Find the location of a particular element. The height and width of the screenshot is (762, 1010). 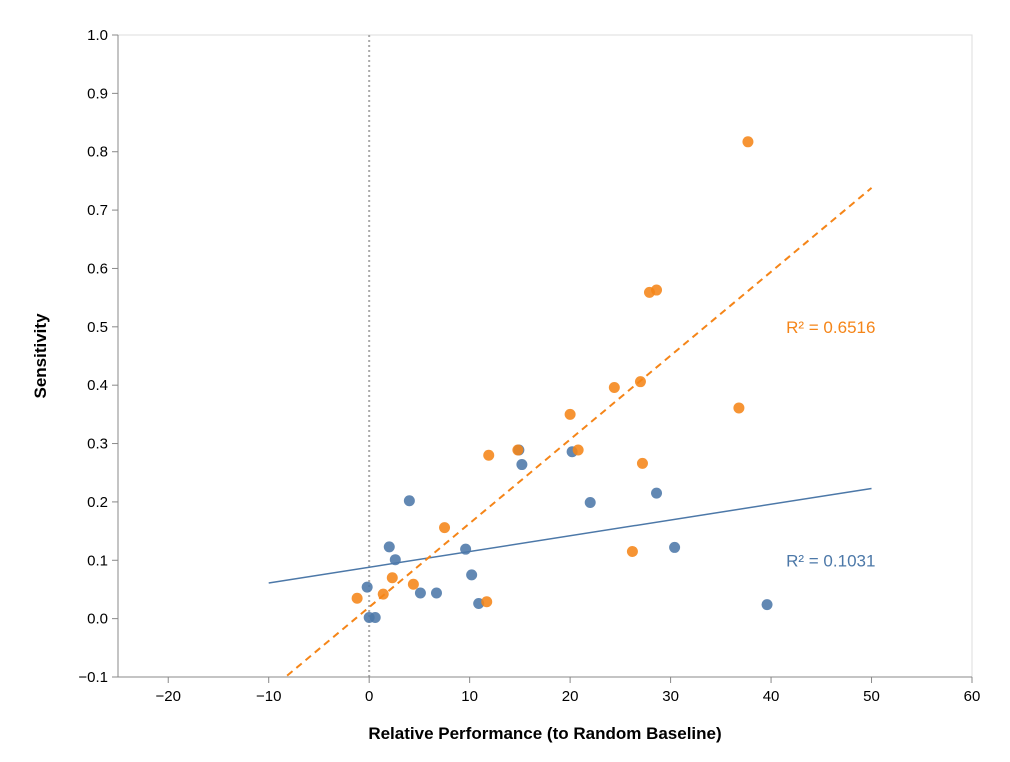

x-tick-label: 20 is located at coordinates (570, 696).